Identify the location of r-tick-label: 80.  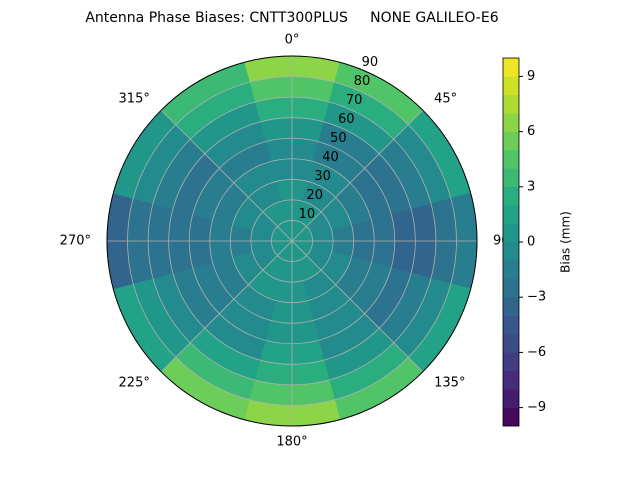
(362, 81).